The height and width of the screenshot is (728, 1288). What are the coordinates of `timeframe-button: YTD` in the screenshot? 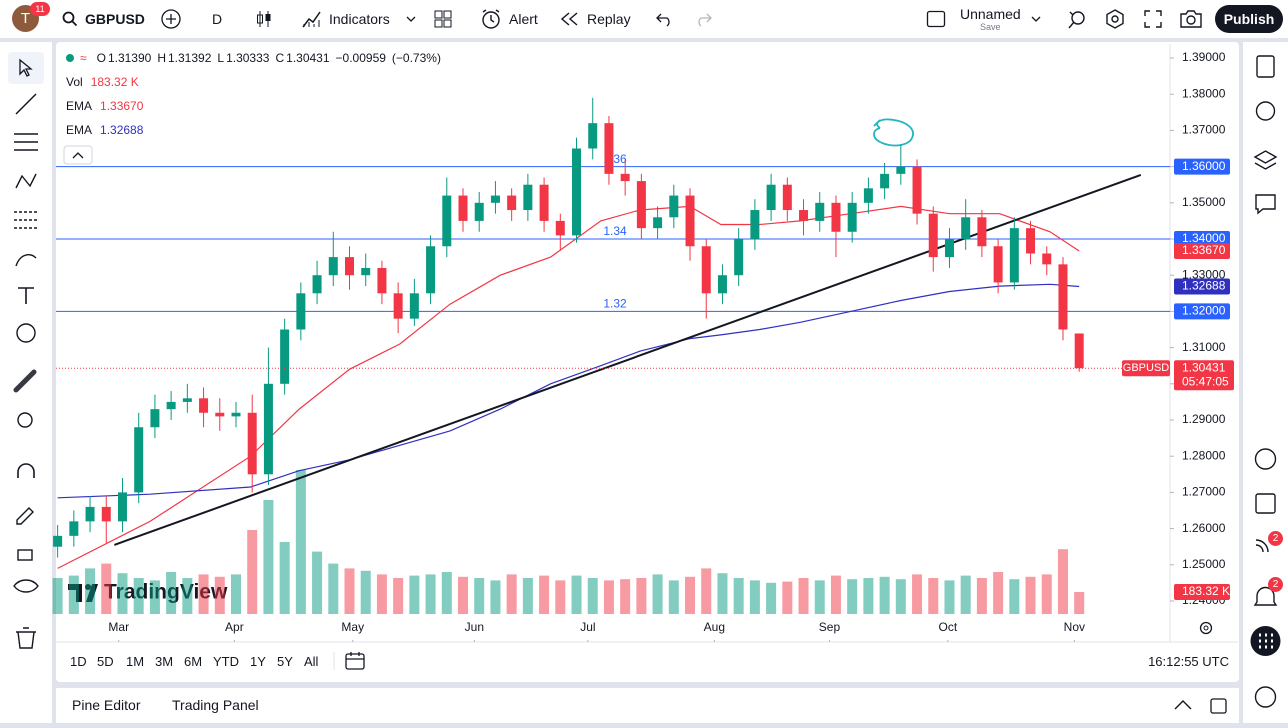 It's located at (226, 661).